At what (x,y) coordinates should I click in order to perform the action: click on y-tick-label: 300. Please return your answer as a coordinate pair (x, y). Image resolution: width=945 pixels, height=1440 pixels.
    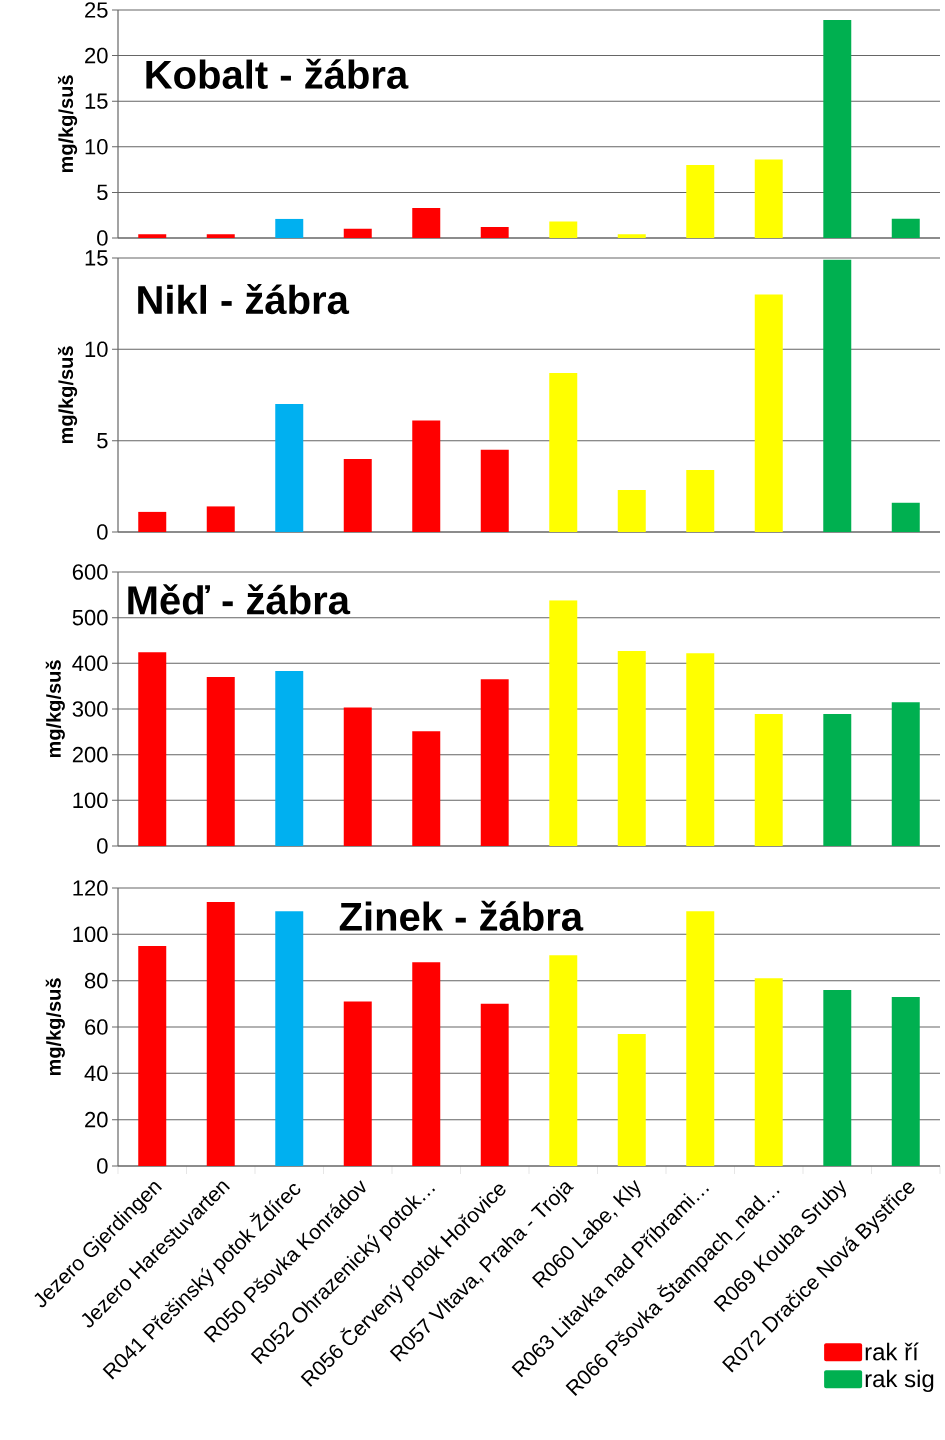
    Looking at the image, I should click on (90, 709).